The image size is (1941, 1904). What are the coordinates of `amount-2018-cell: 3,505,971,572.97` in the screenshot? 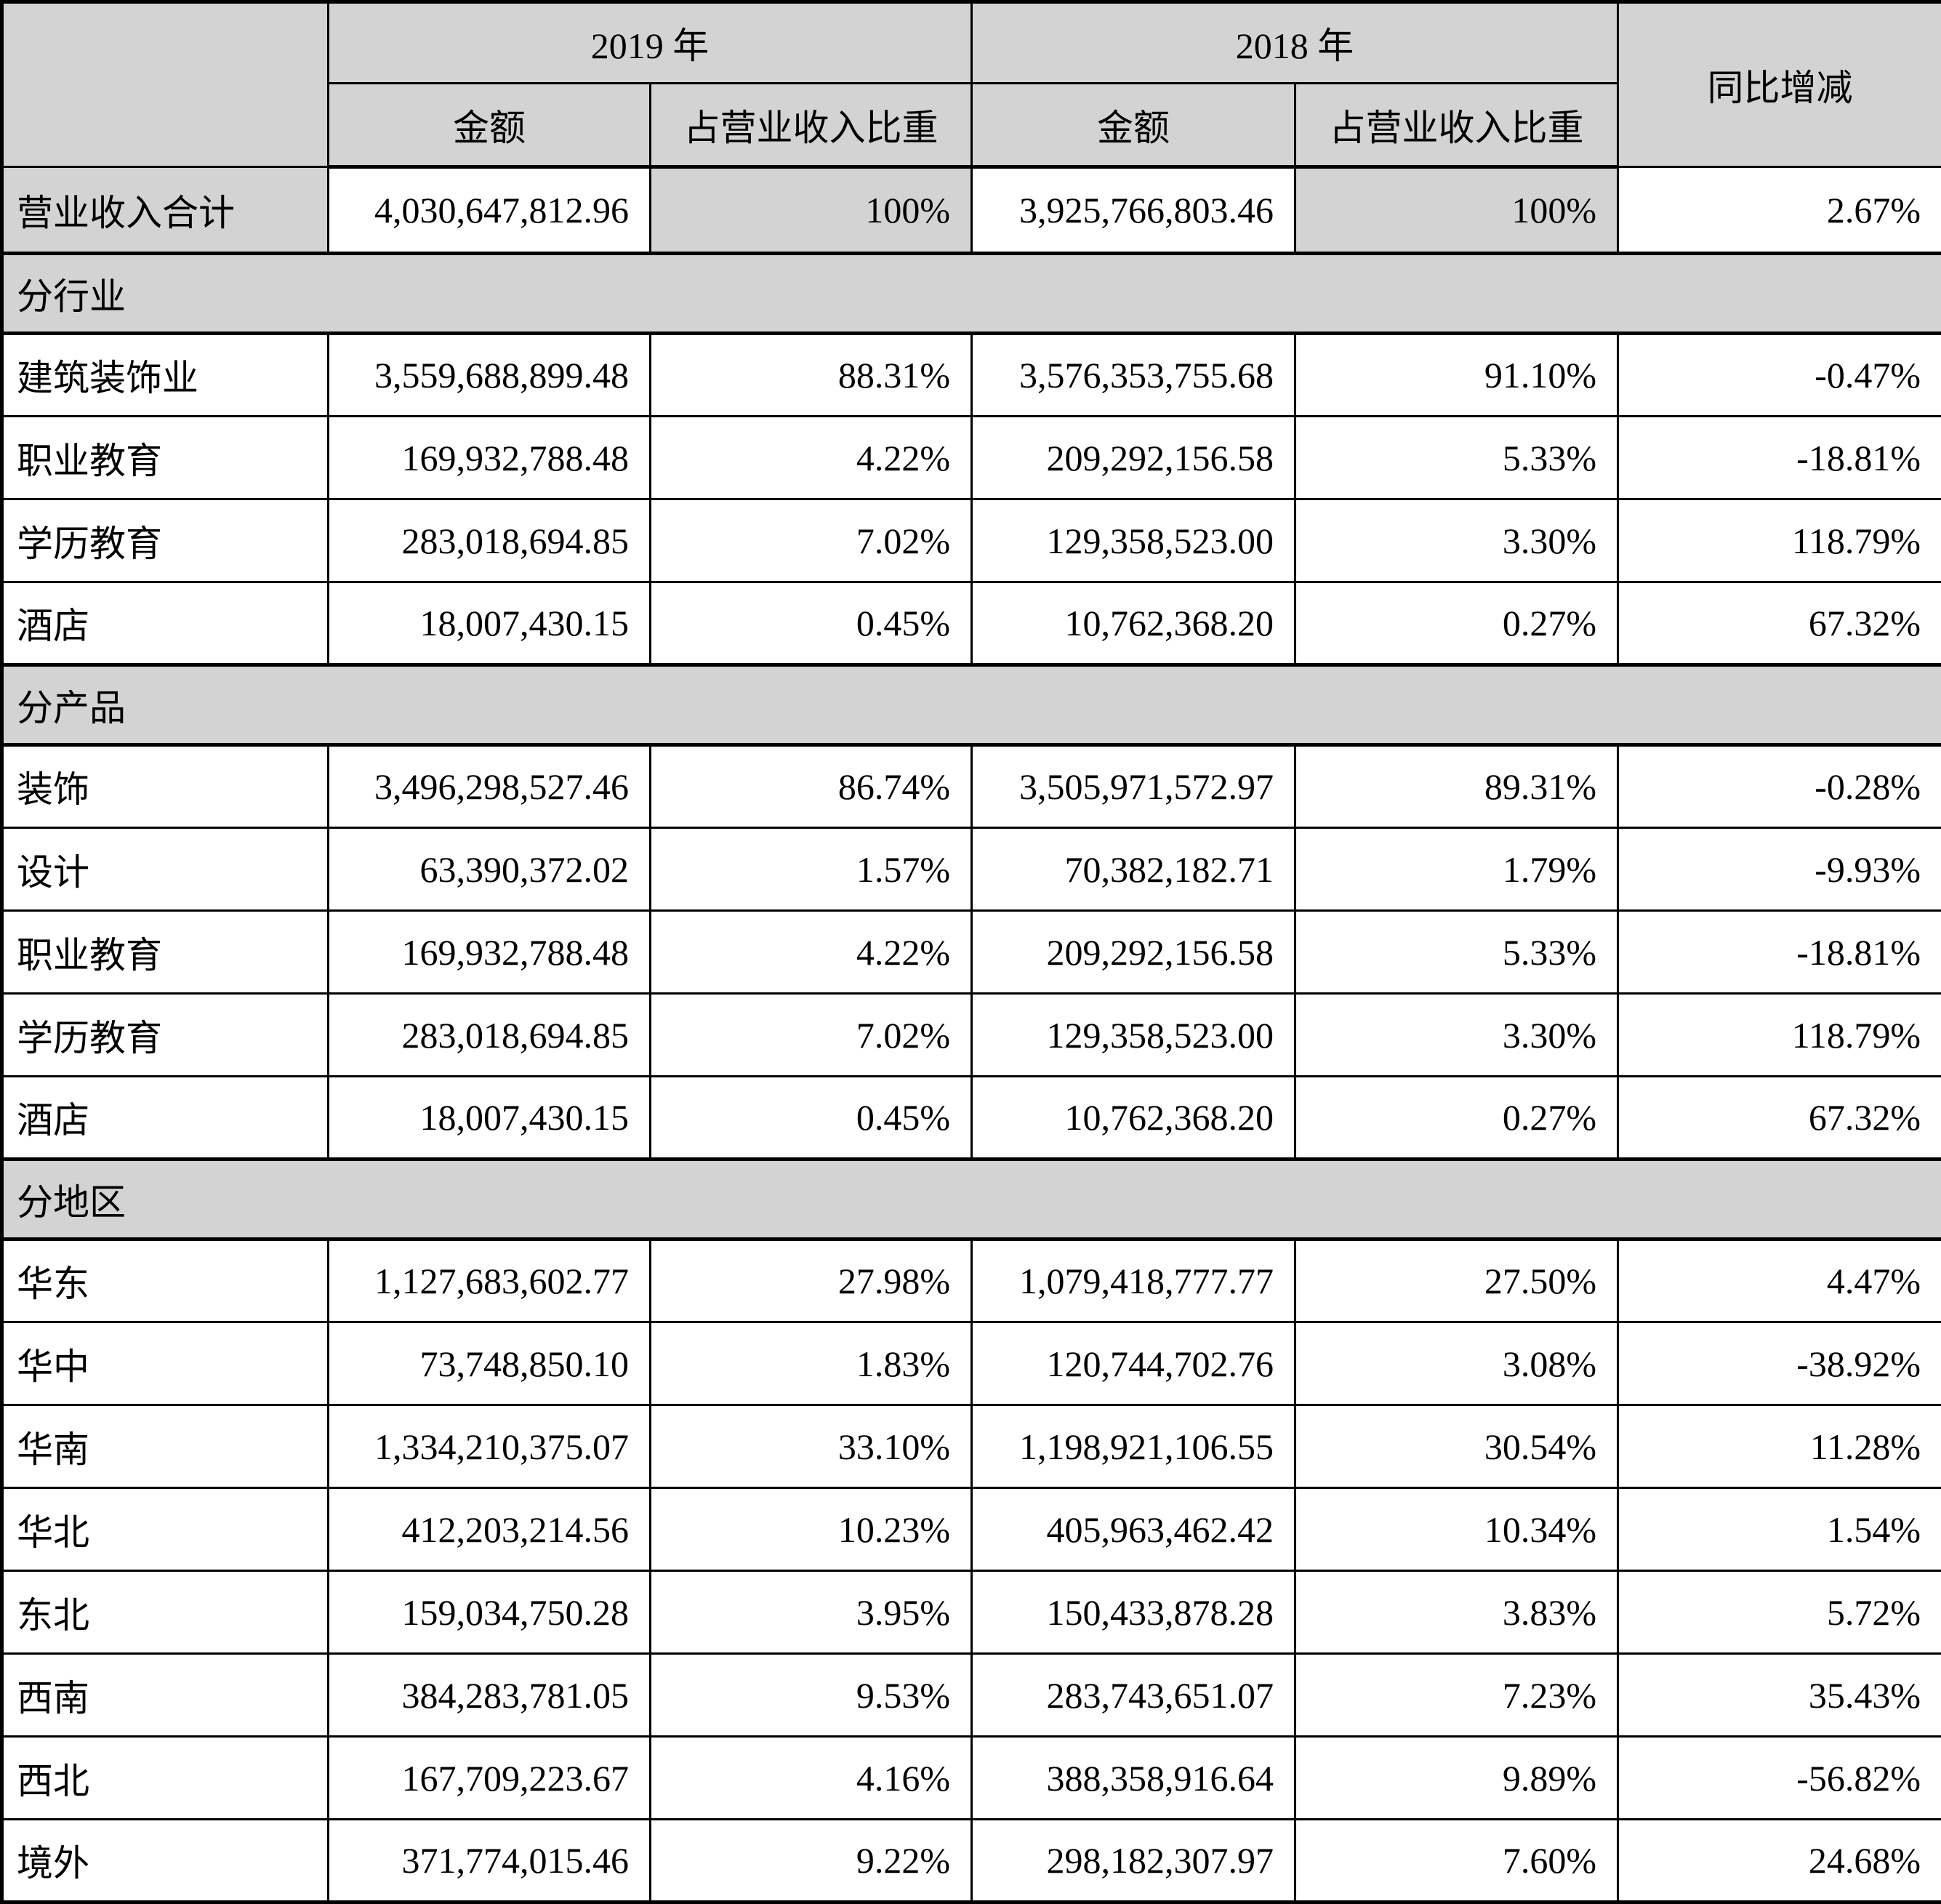 It's located at (1133, 786).